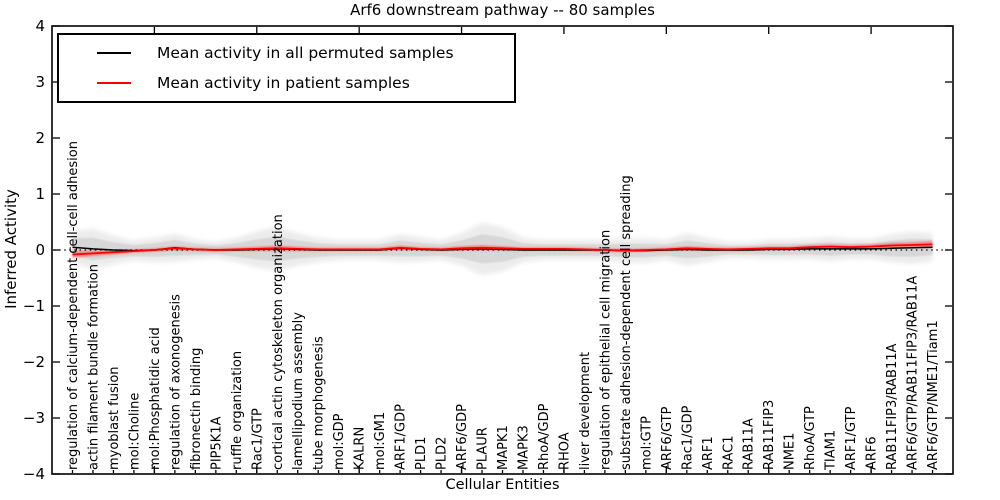  What do you see at coordinates (34, 362) in the screenshot?
I see `svg-text: −2` at bounding box center [34, 362].